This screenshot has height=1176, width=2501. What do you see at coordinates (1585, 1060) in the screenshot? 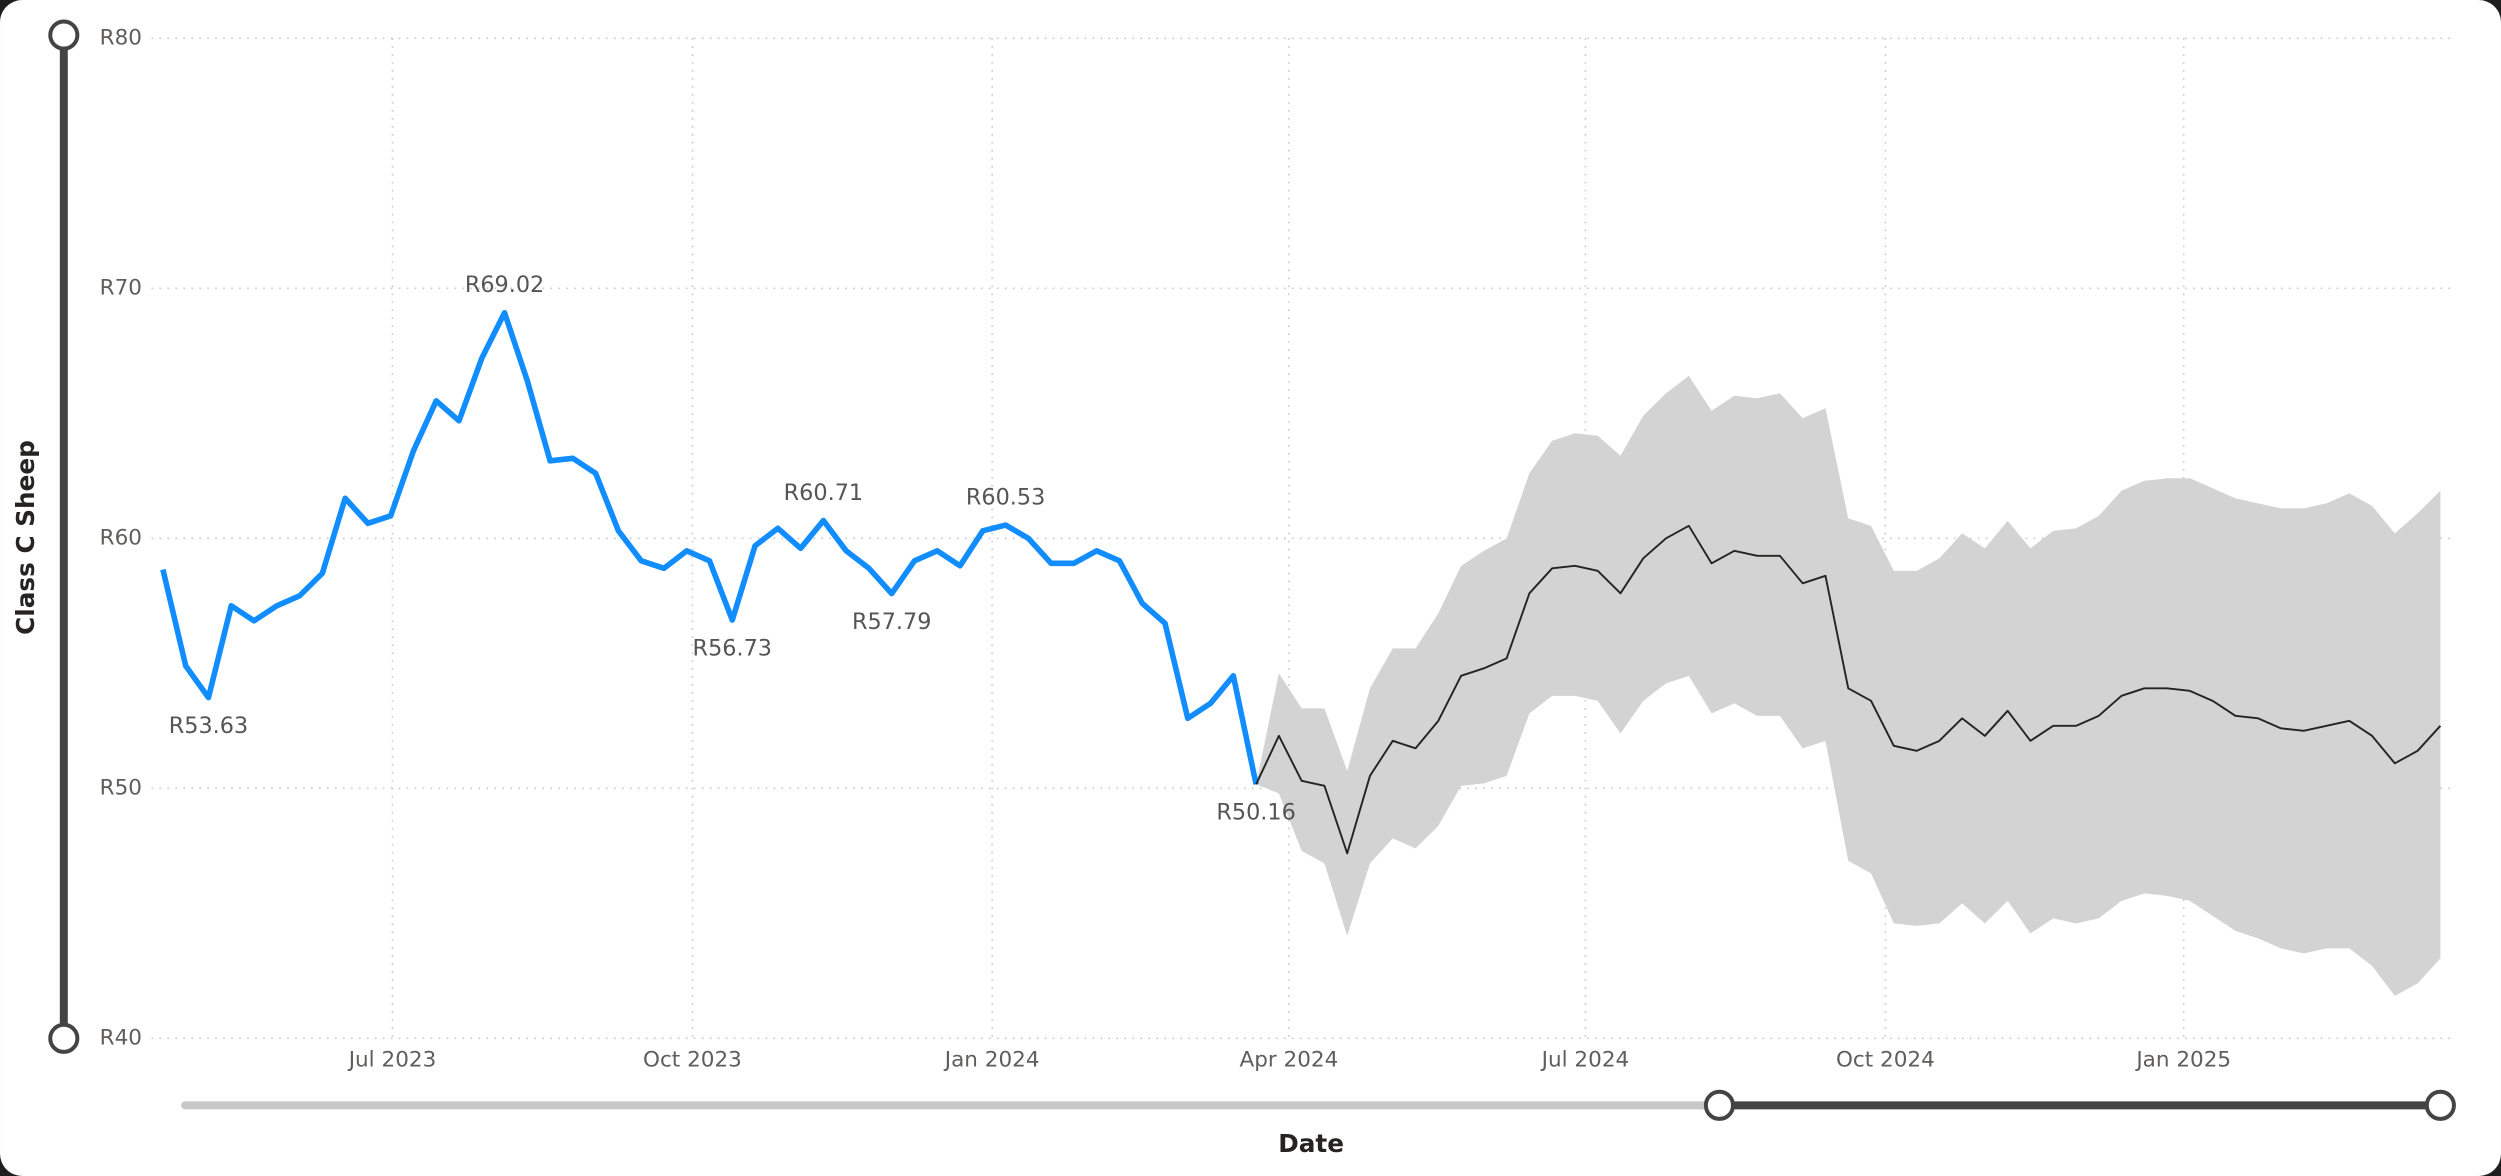
I see `x-tick-label: Jul 2024` at bounding box center [1585, 1060].